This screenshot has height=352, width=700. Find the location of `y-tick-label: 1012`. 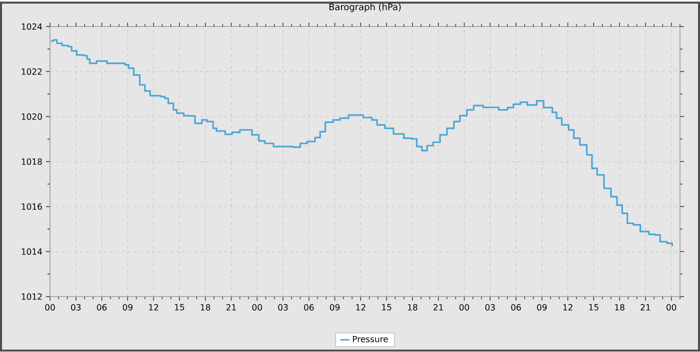

y-tick-label: 1012 is located at coordinates (32, 297).